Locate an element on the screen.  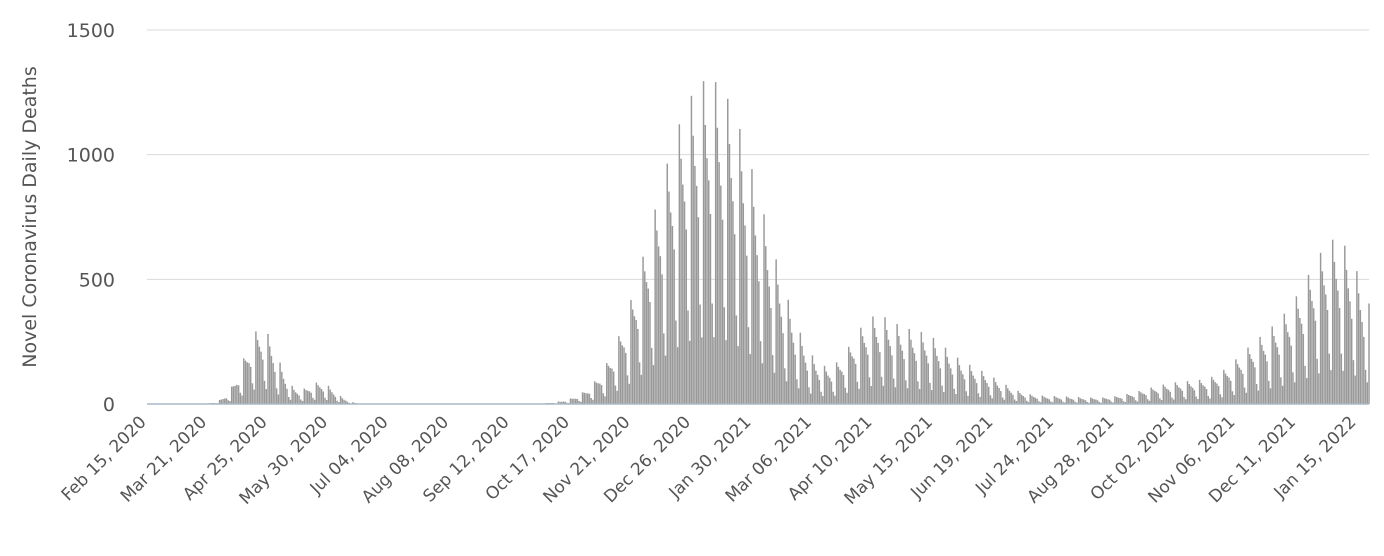
y-tick-label: 1500 is located at coordinates (91, 31).